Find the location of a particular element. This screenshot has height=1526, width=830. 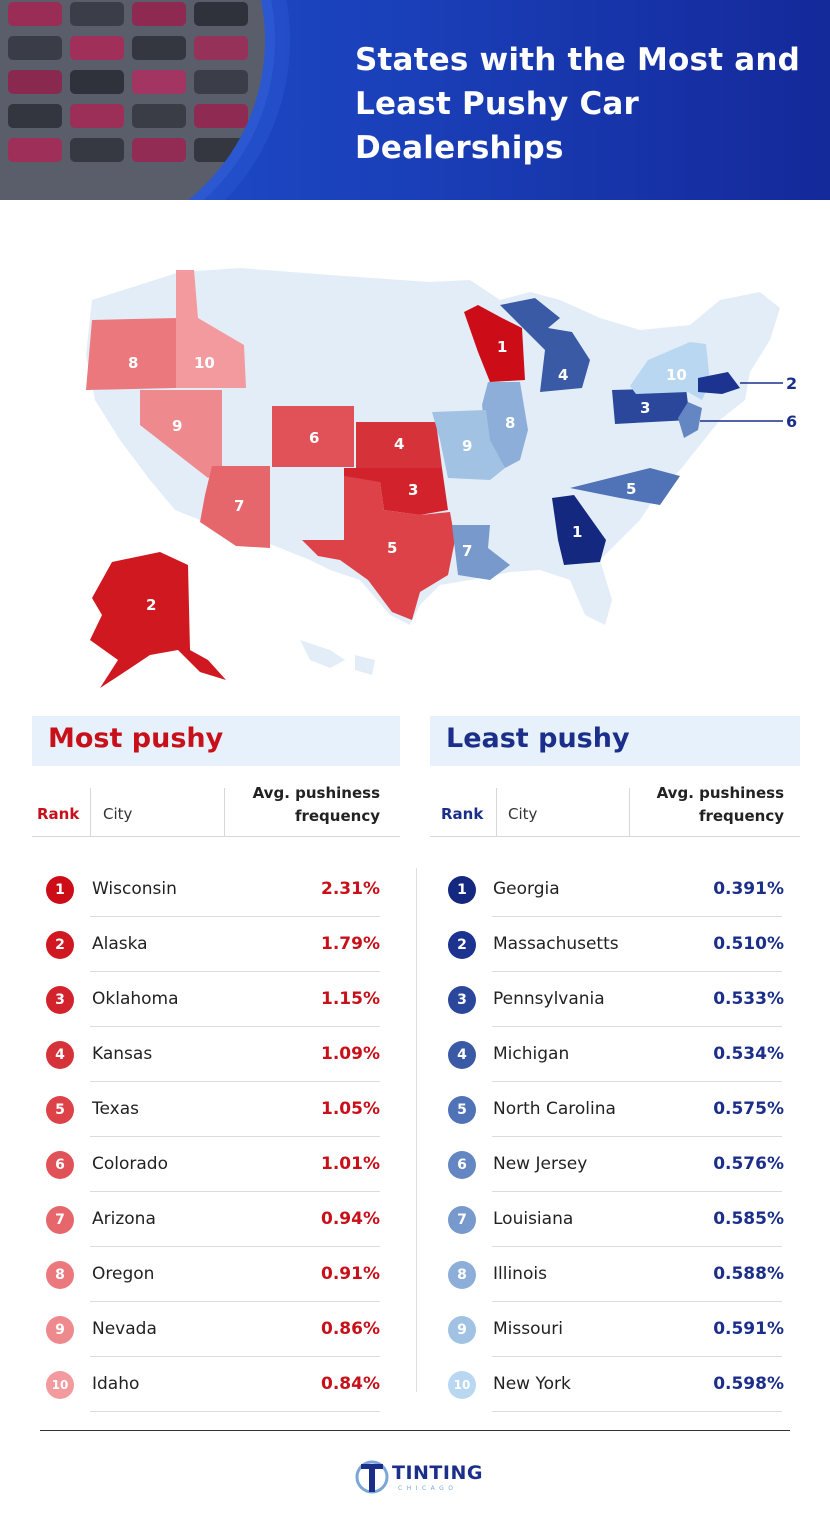

state-name: Colorado is located at coordinates (130, 1164).